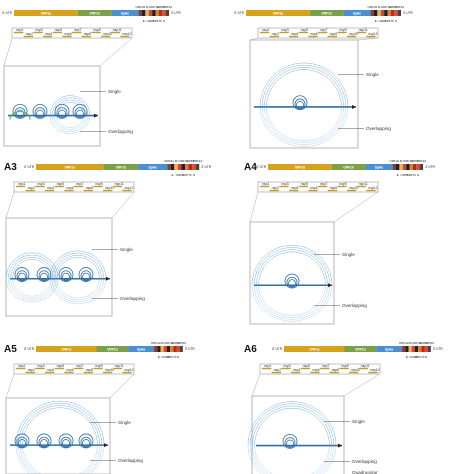 Image resolution: width=474 pixels, height=474 pixels. What do you see at coordinates (378, 128) in the screenshot?
I see `overlapping-label: Overlapping` at bounding box center [378, 128].